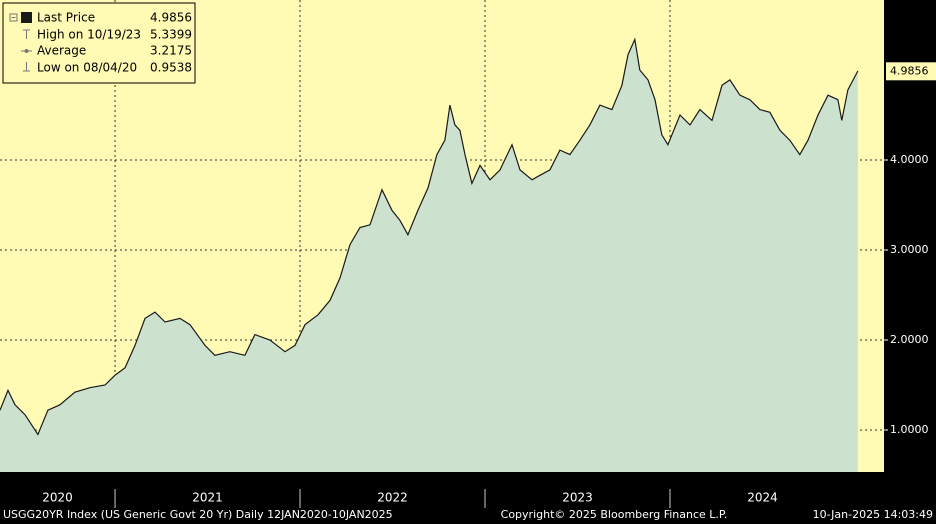 Image resolution: width=936 pixels, height=524 pixels. I want to click on x-axis-band, so click(468, 498).